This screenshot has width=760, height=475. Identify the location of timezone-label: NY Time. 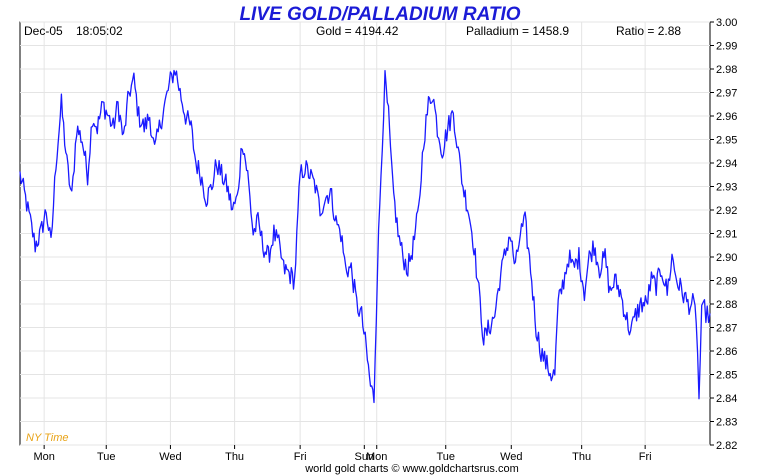
(47, 438).